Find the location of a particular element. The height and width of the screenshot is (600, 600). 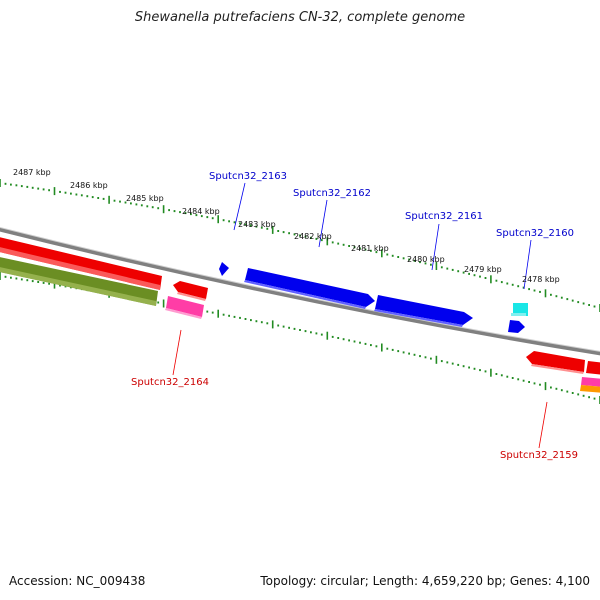

gene-feature-red-band is located at coordinates (81, 263).